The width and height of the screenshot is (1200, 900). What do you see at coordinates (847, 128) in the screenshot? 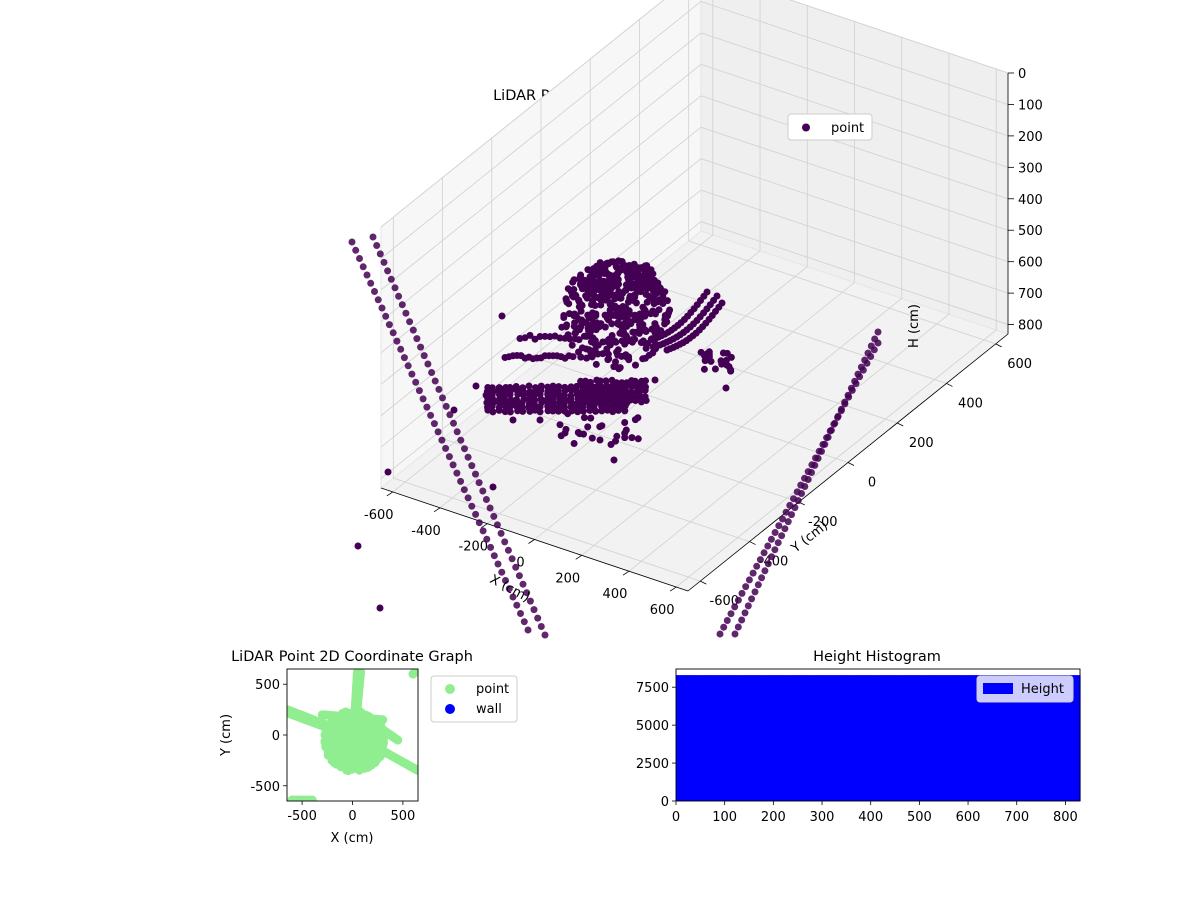
I see `legend-3d-label: point` at bounding box center [847, 128].